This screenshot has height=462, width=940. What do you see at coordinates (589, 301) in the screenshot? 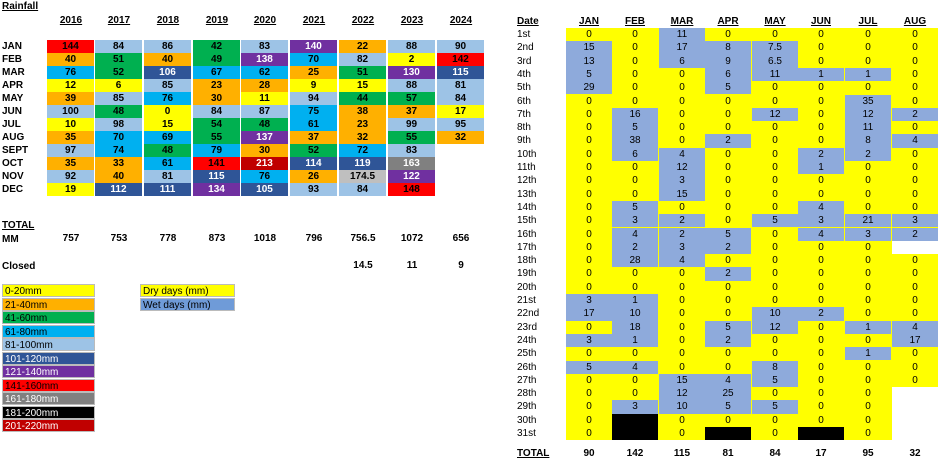
I see `daily-cell: 3` at bounding box center [589, 301].